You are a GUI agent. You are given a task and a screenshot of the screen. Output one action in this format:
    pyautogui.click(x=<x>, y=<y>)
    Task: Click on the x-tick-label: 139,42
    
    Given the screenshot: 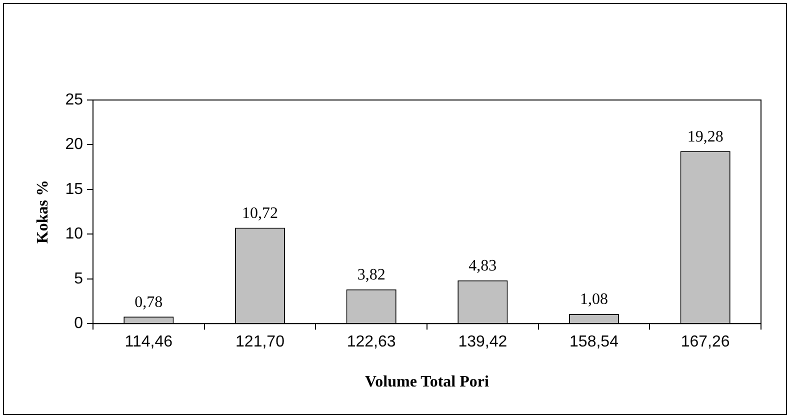 What is the action you would take?
    pyautogui.click(x=483, y=342)
    